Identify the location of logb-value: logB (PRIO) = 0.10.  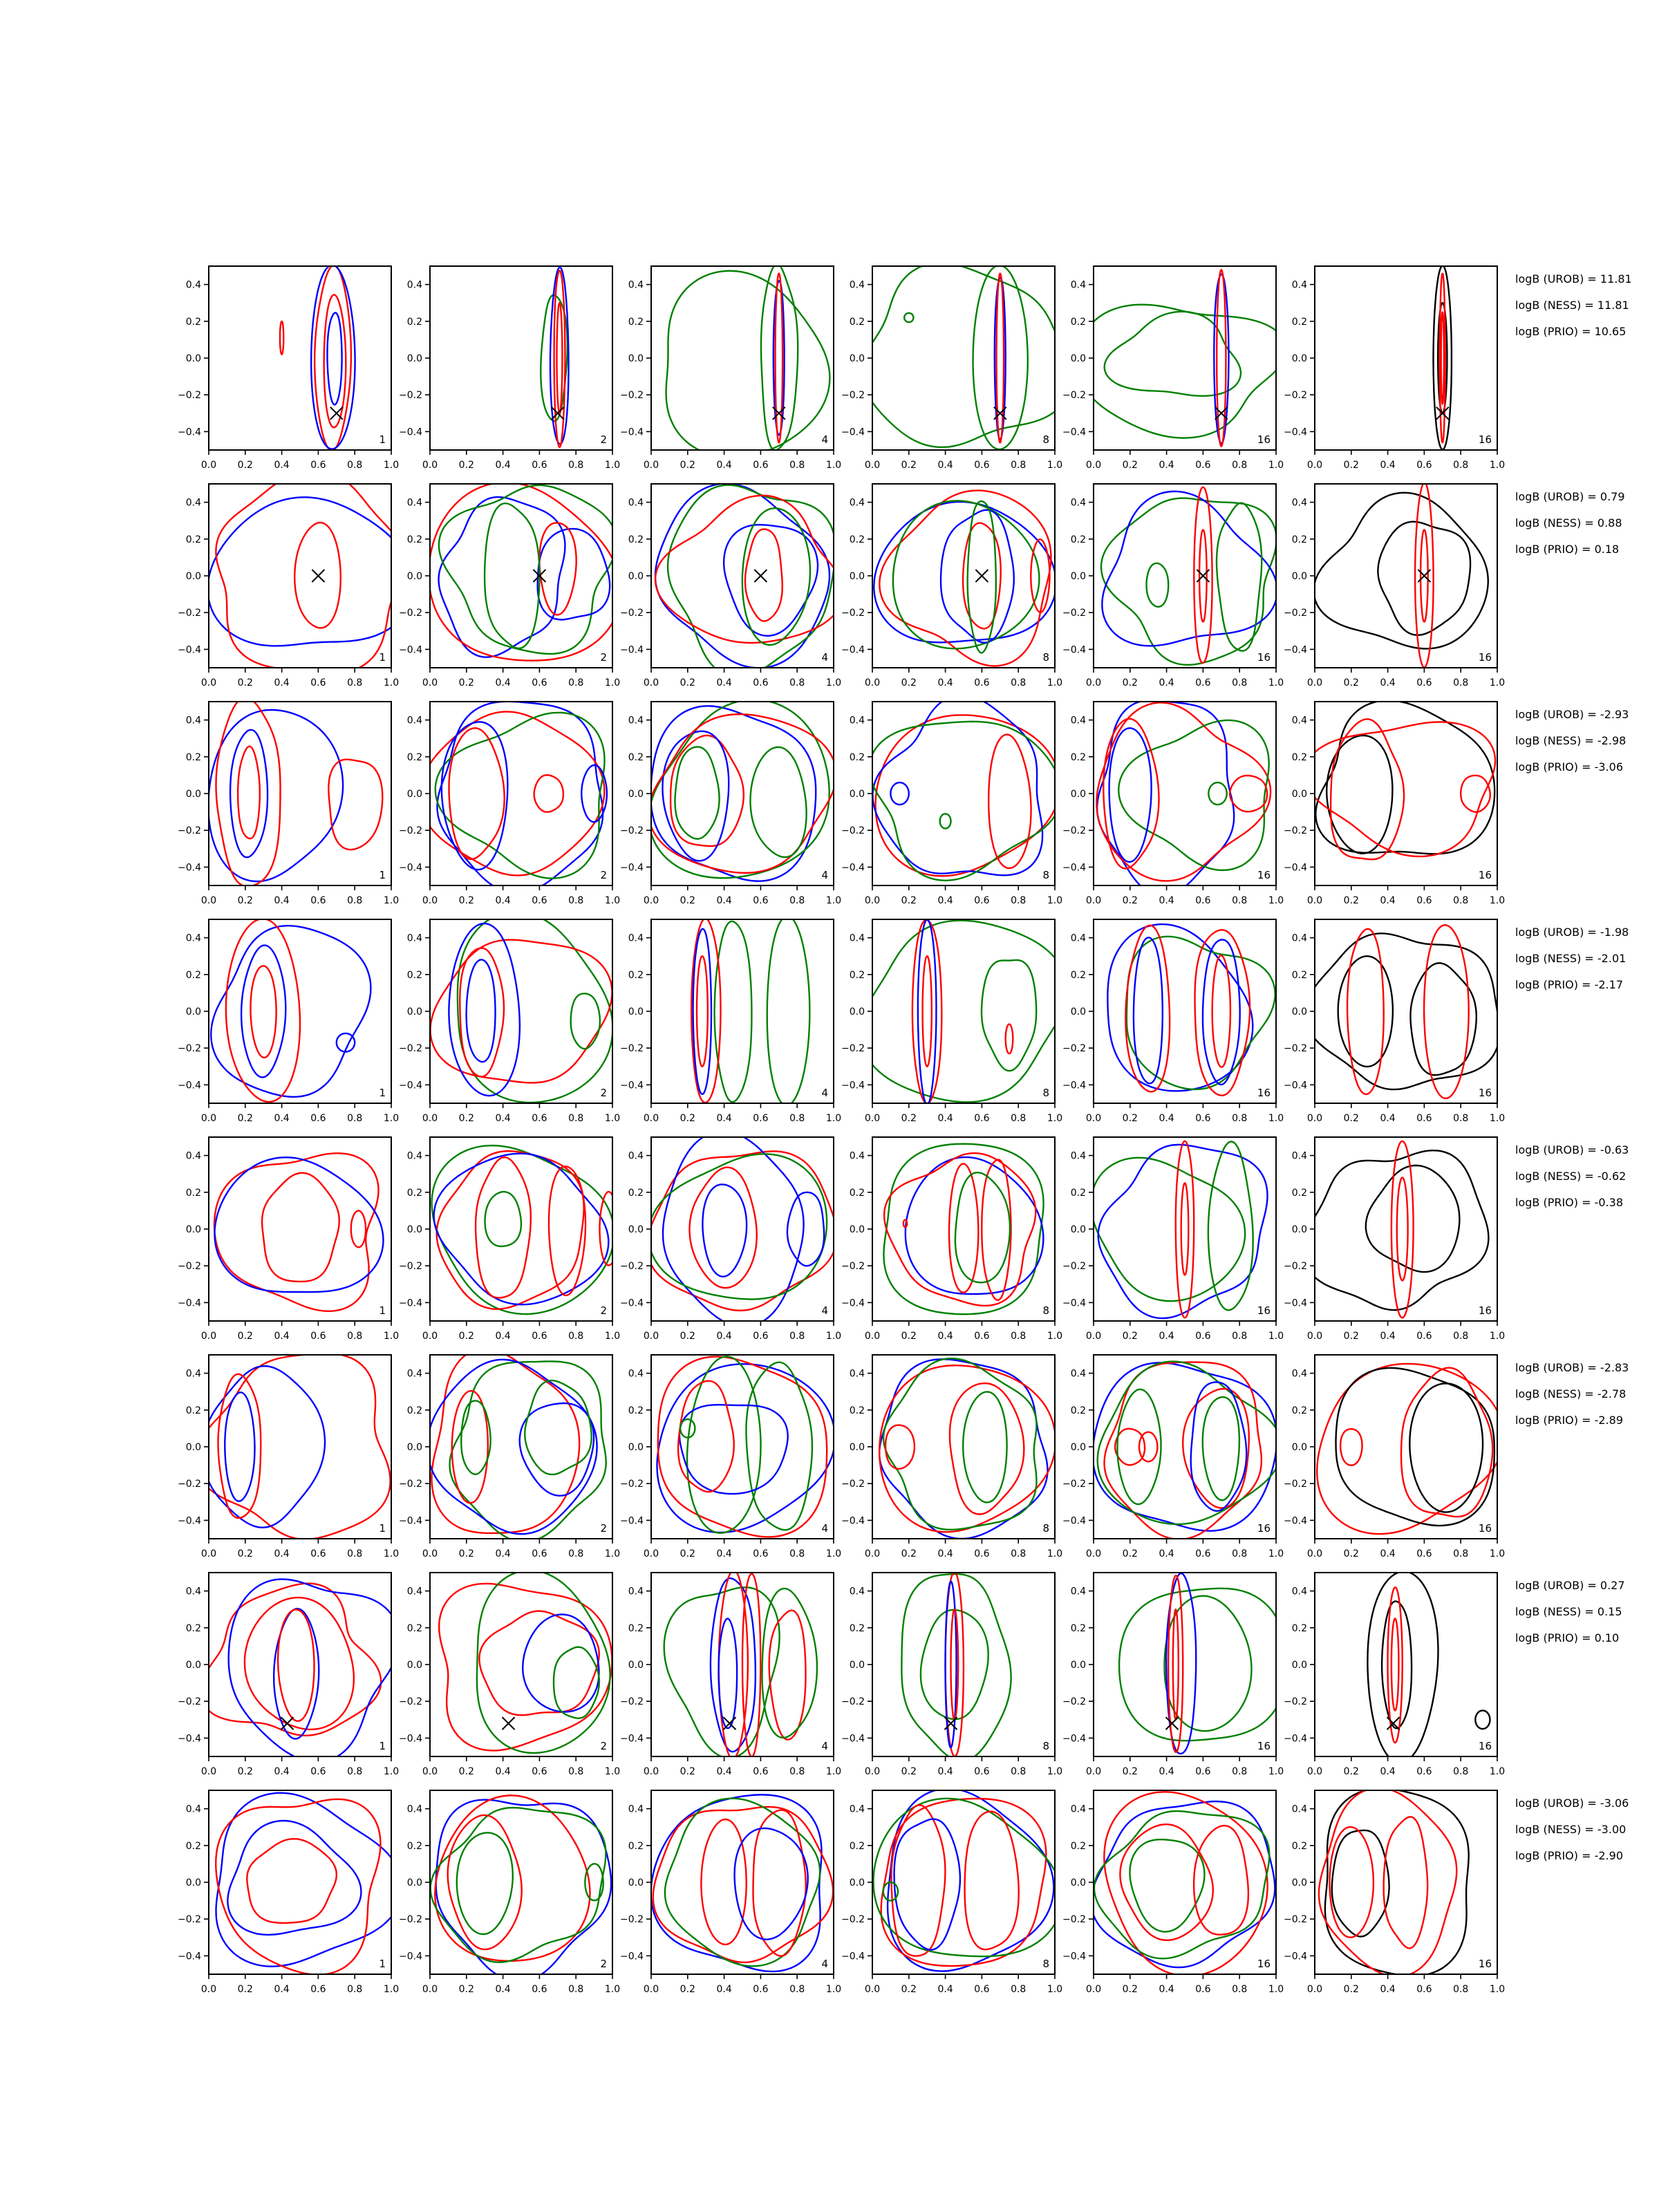
(1567, 1638).